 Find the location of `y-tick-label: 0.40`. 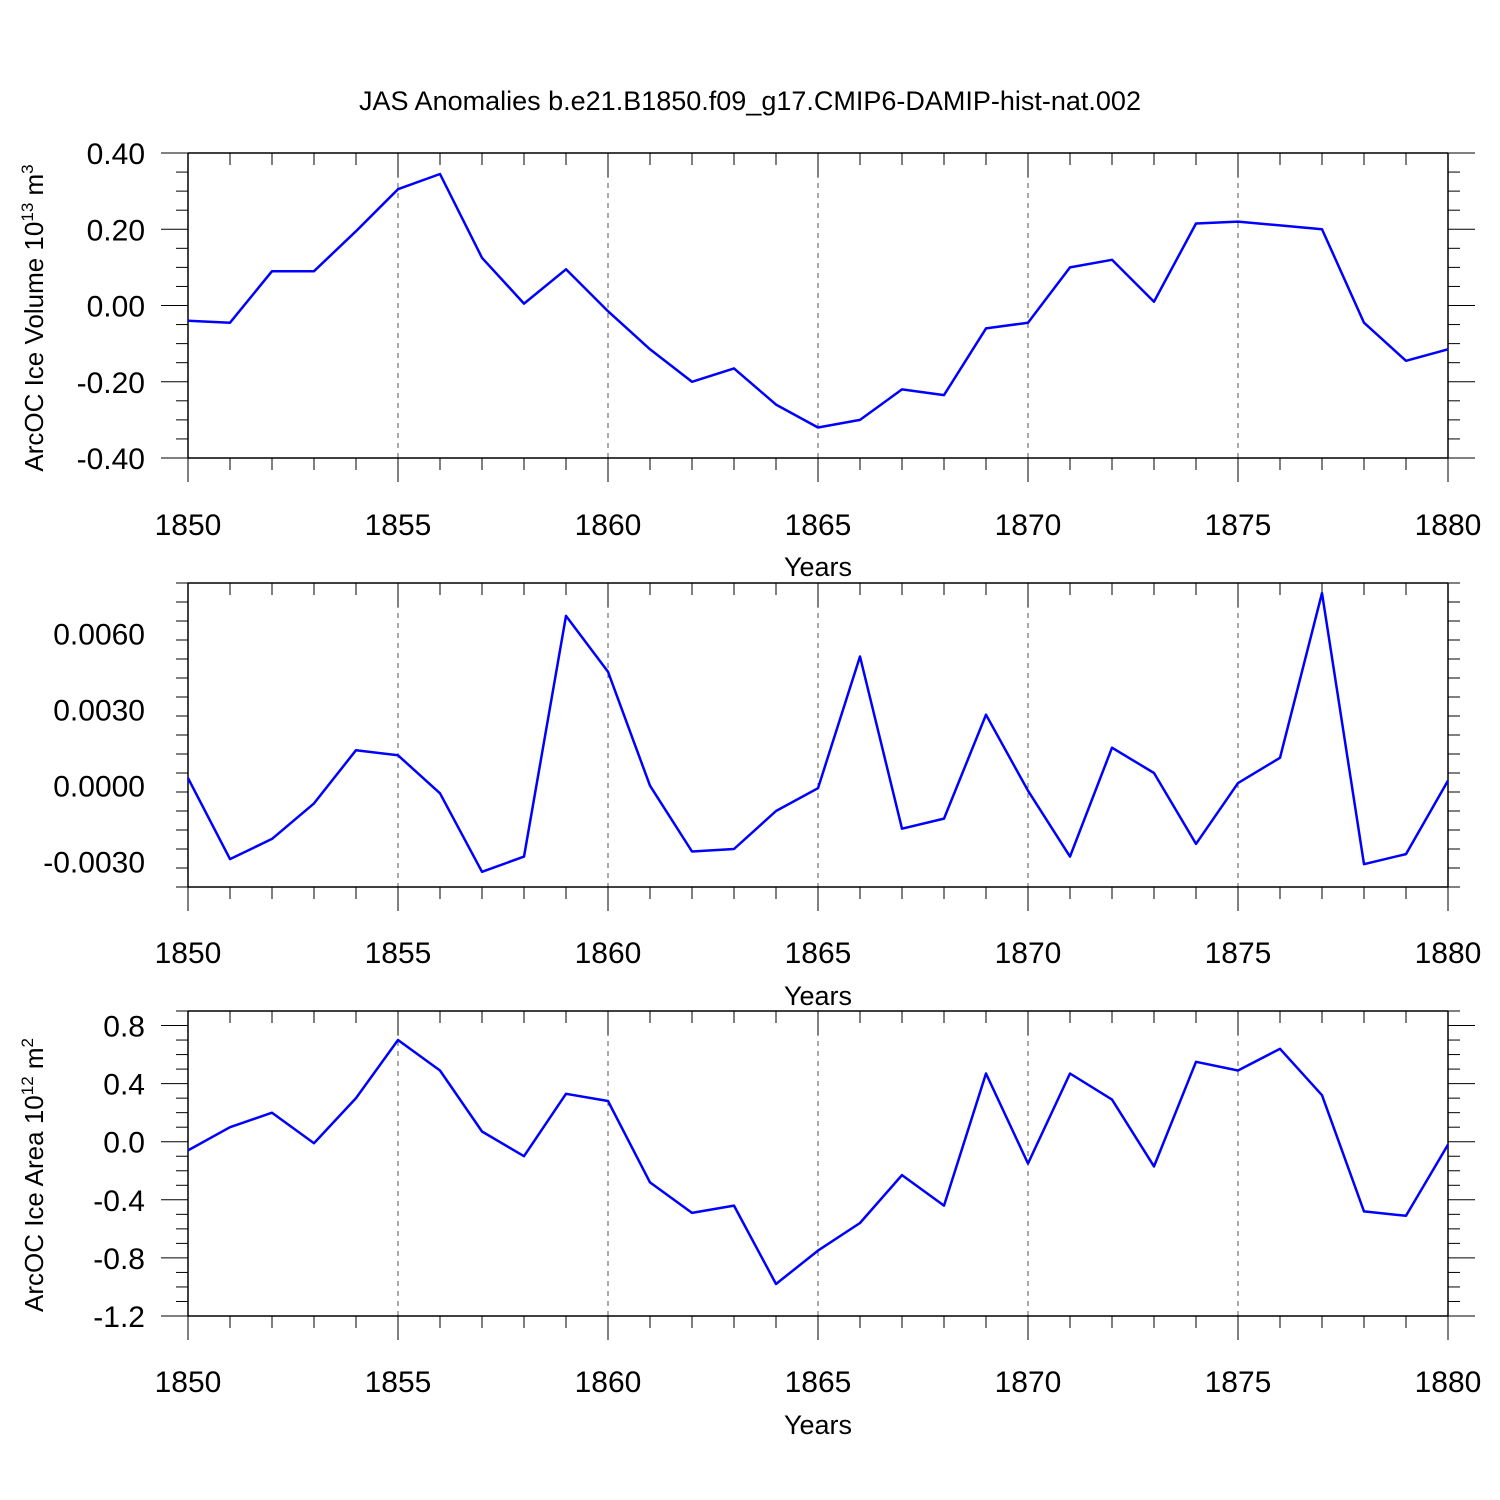

y-tick-label: 0.40 is located at coordinates (116, 154).